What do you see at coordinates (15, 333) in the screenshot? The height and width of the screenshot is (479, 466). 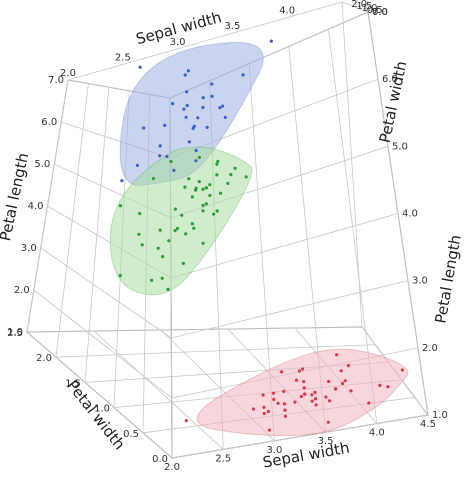 I see `tick-label-petal-width-left: 2.5` at bounding box center [15, 333].